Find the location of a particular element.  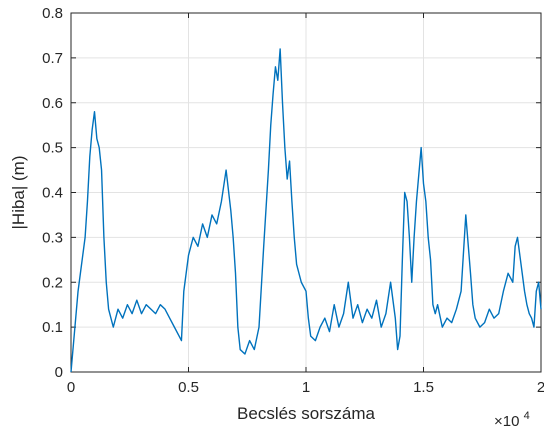

y-tick-label: 0.2 is located at coordinates (52, 282).